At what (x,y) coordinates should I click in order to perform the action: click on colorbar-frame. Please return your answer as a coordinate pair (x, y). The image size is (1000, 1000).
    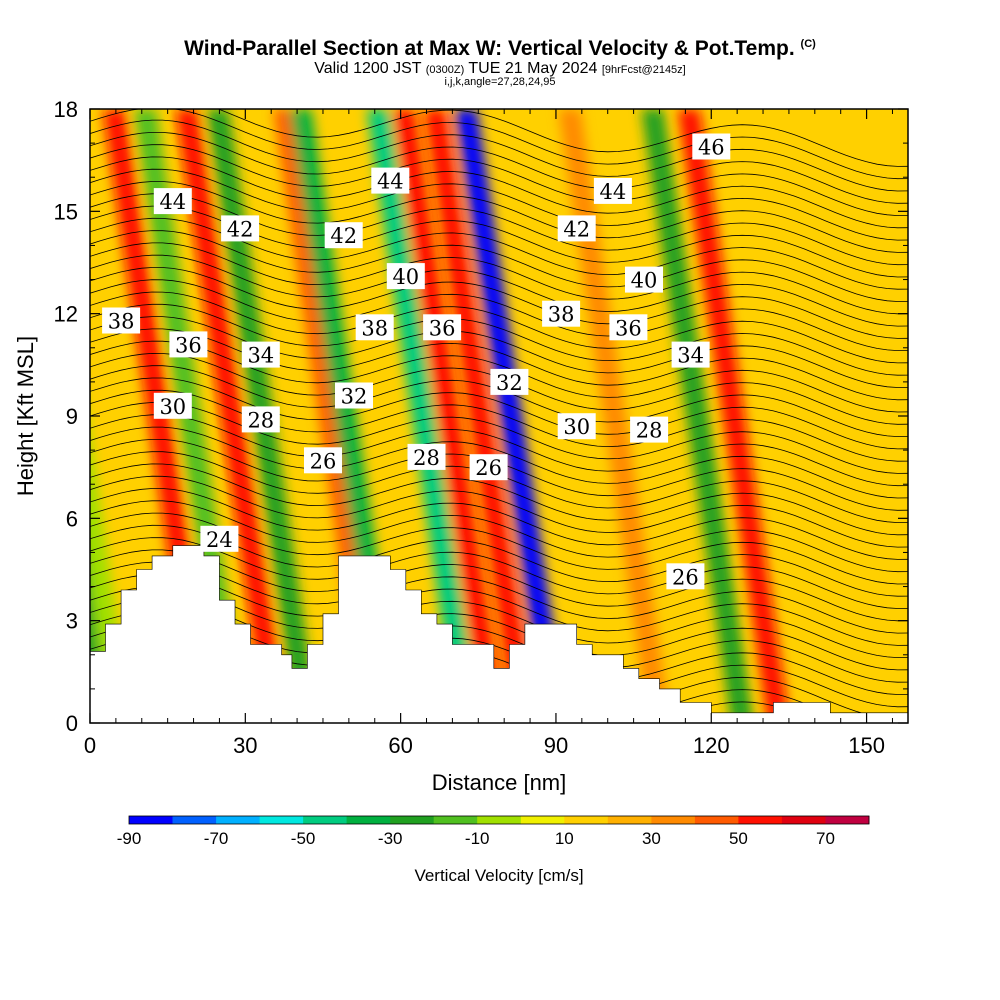
    Looking at the image, I should click on (499, 820).